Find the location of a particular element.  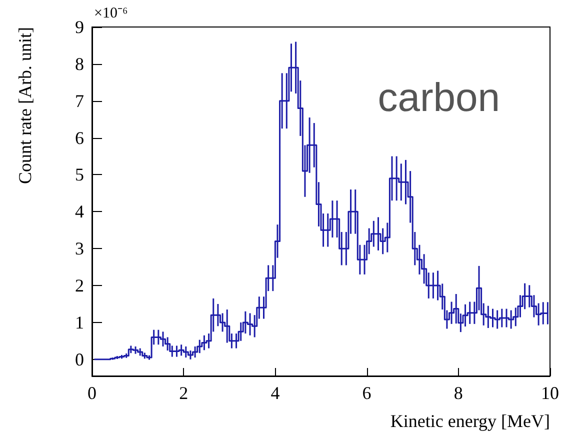

x-tick-label: 4 is located at coordinates (275, 393).